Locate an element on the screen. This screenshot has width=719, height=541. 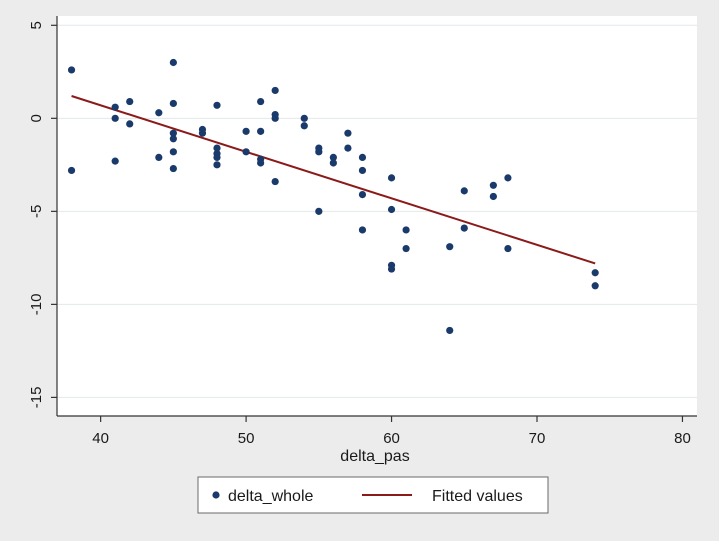
y-tick-label: -10 is located at coordinates (36, 305).